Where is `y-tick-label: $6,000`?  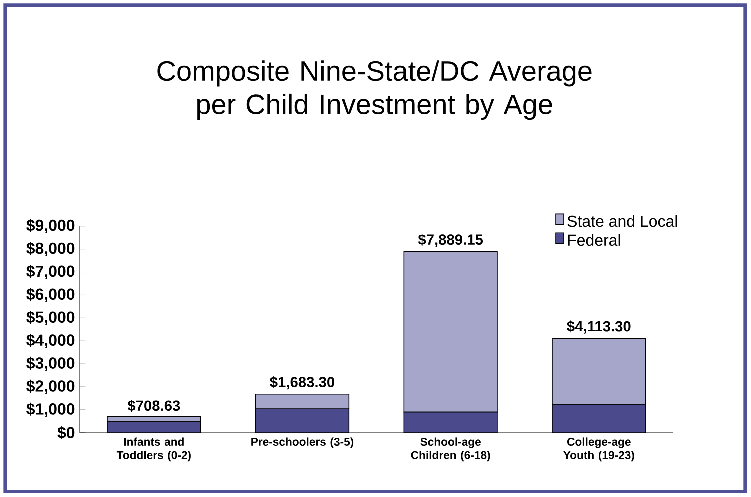
y-tick-label: $6,000 is located at coordinates (50, 295).